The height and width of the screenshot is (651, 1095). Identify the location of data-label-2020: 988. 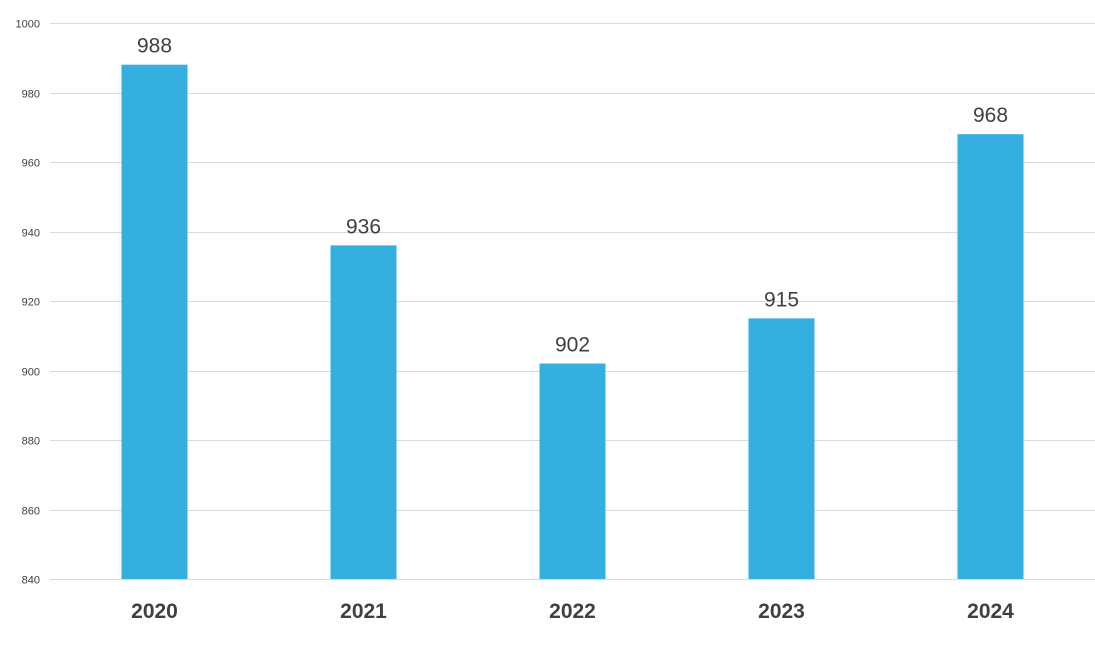
(154, 46).